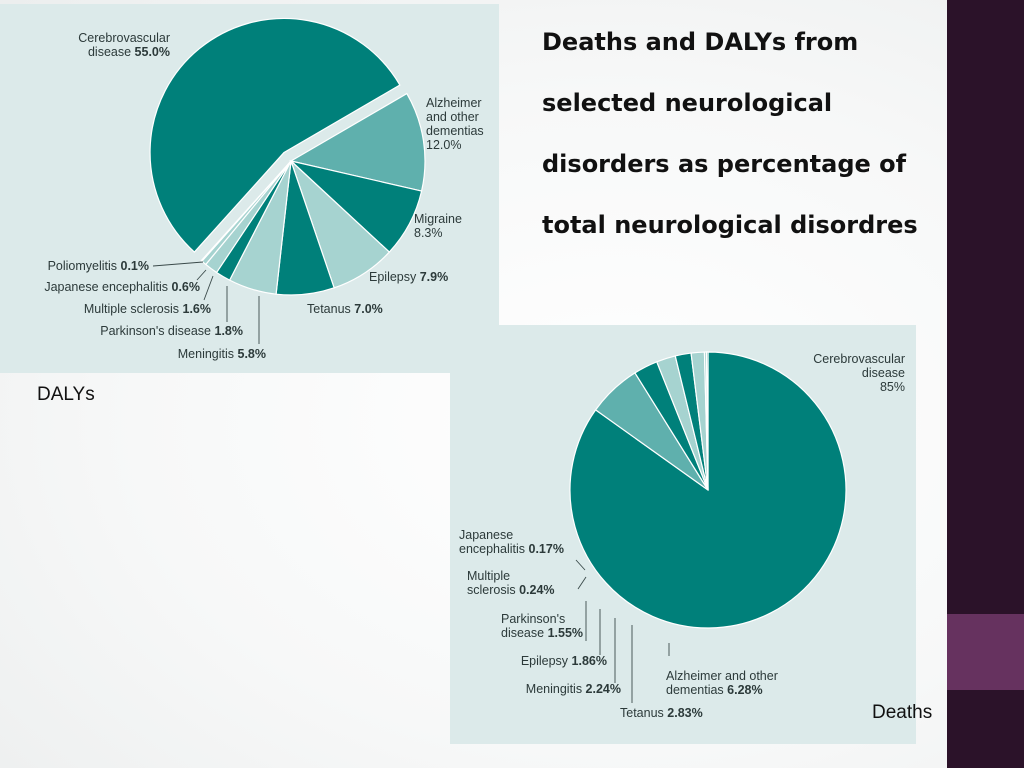 The width and height of the screenshot is (1024, 768). Describe the element at coordinates (511, 583) in the screenshot. I see `slice-label-multiple-sclerosis: Multiple sclerosis 0.24%` at that location.